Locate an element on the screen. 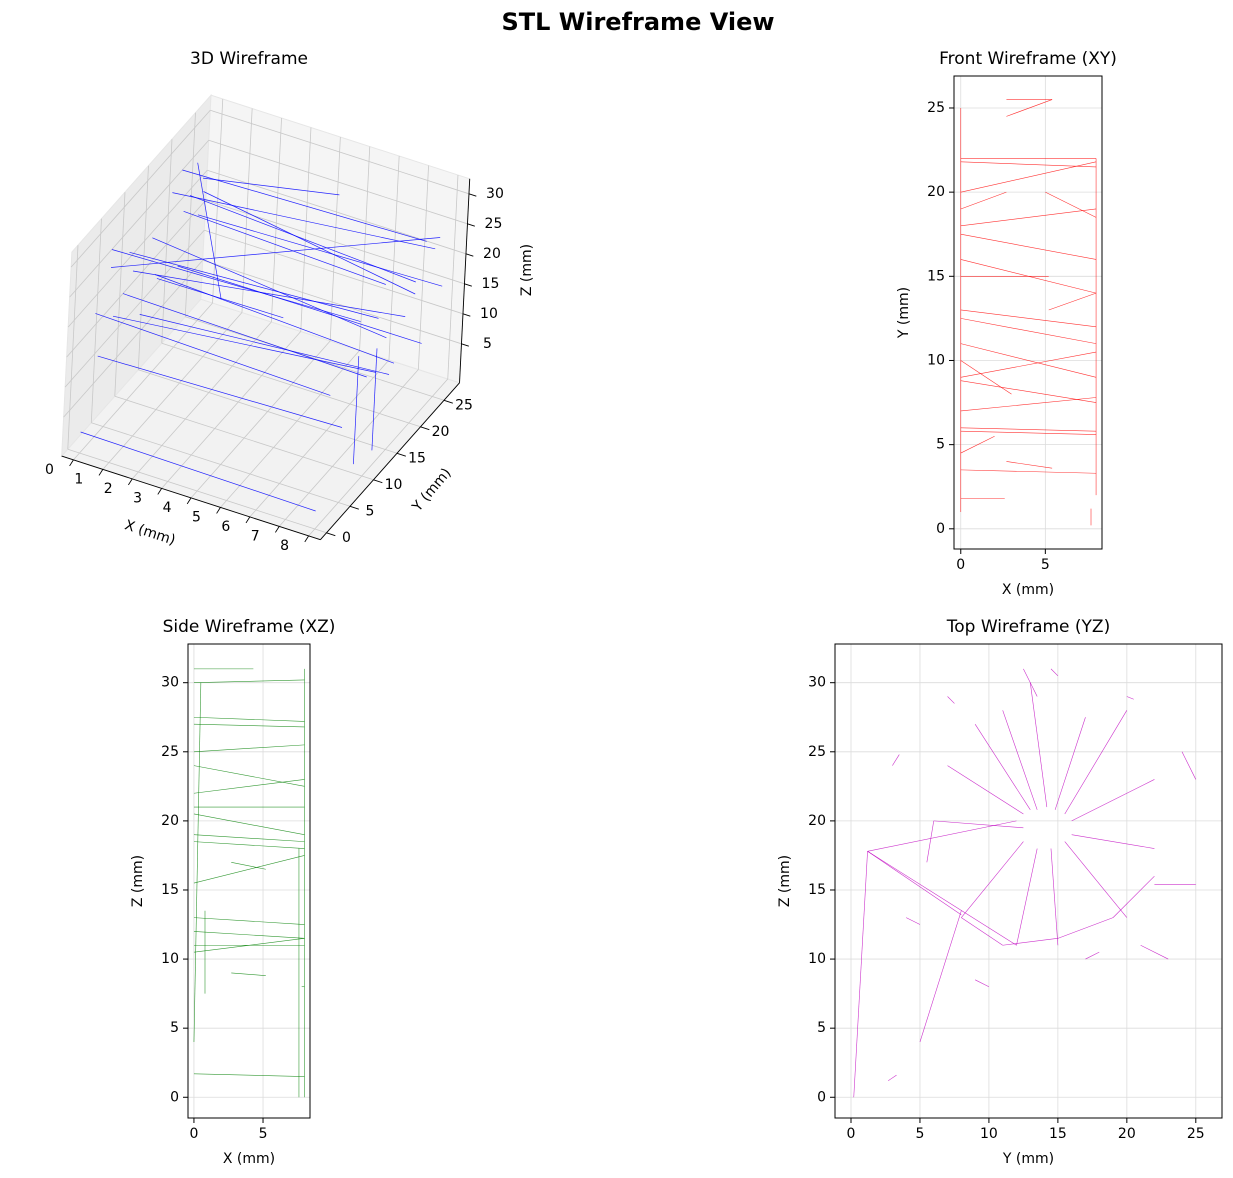 This screenshot has width=1233, height=1178. y-tick-label: 30 is located at coordinates (817, 683).